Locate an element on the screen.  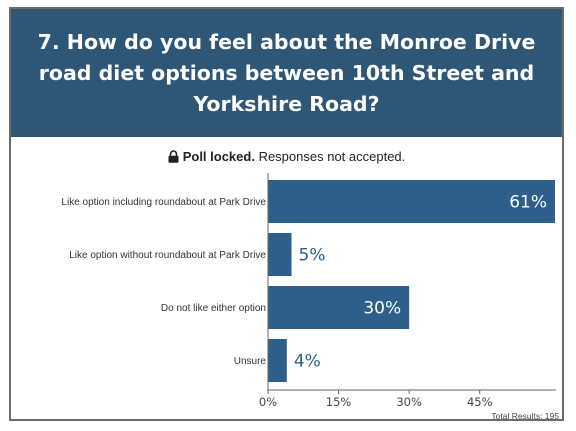
x-tick-label-3: 30% is located at coordinates (409, 402).